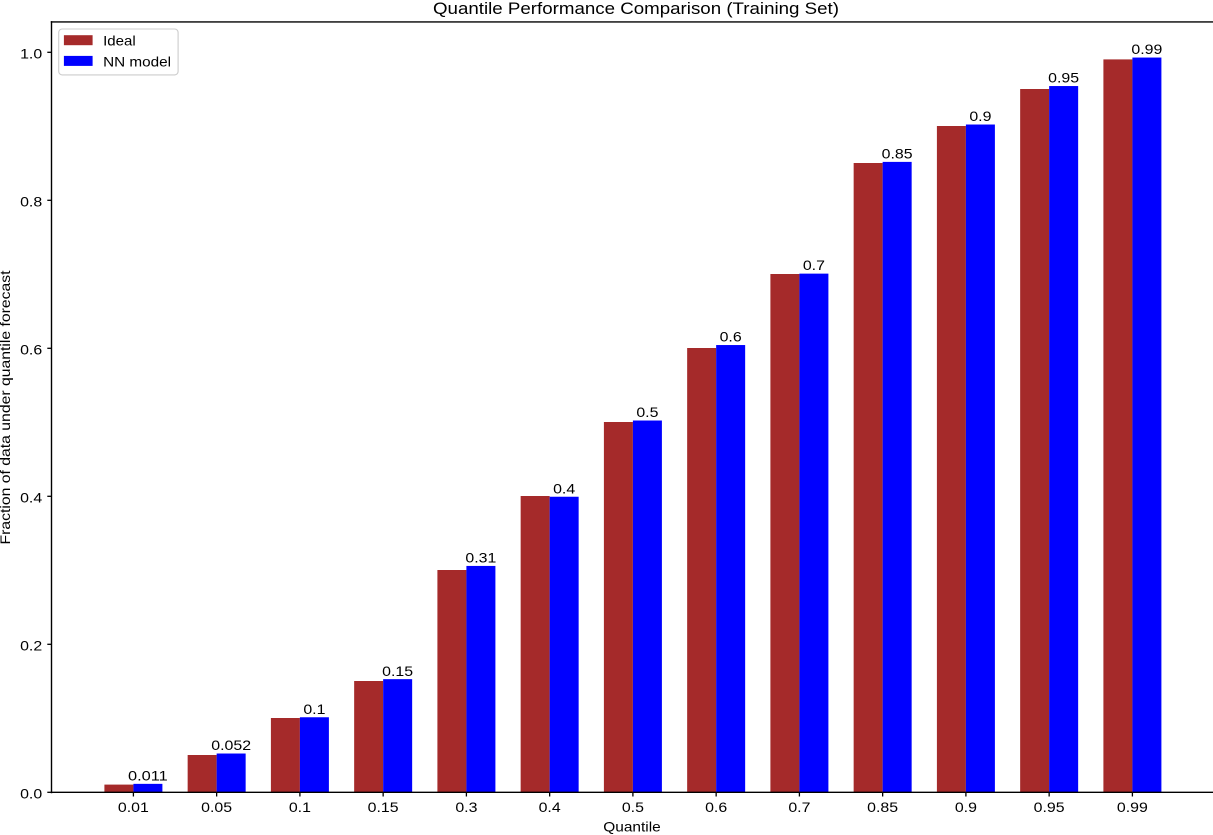 The image size is (1213, 835). Describe the element at coordinates (31, 53) in the screenshot. I see `svg-text: 1.0` at that location.